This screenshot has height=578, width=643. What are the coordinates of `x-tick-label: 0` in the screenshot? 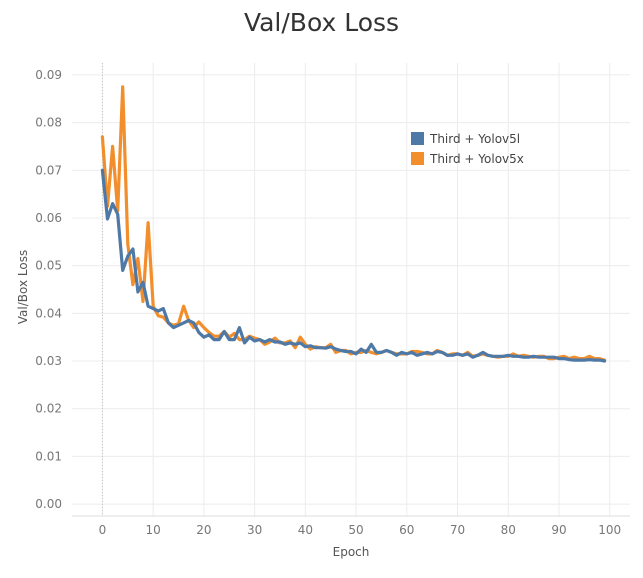 It's located at (103, 530).